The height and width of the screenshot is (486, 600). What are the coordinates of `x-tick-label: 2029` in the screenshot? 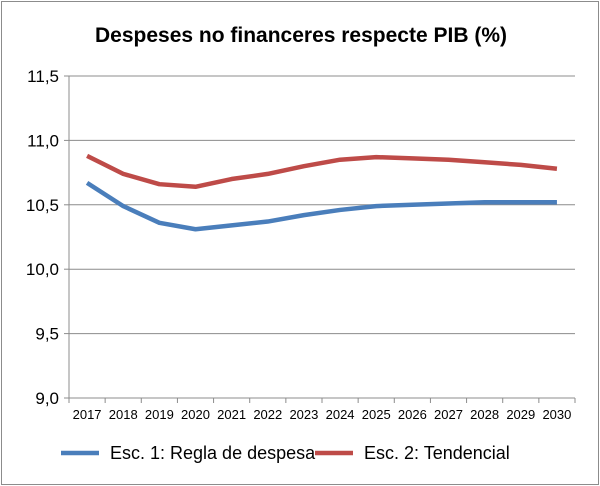 It's located at (520, 414).